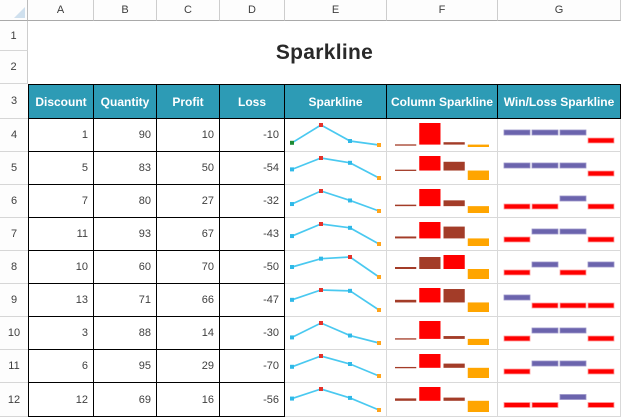 Image resolution: width=621 pixels, height=418 pixels. I want to click on row-header-7: 7, so click(14, 234).